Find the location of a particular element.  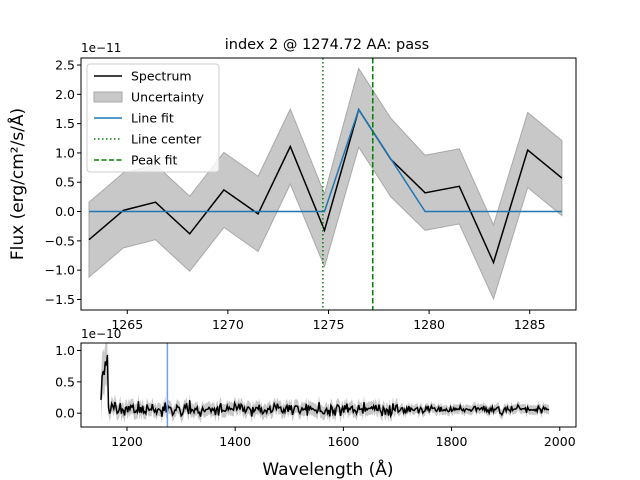

x-axis-label: Wavelength (Å) is located at coordinates (327, 469).